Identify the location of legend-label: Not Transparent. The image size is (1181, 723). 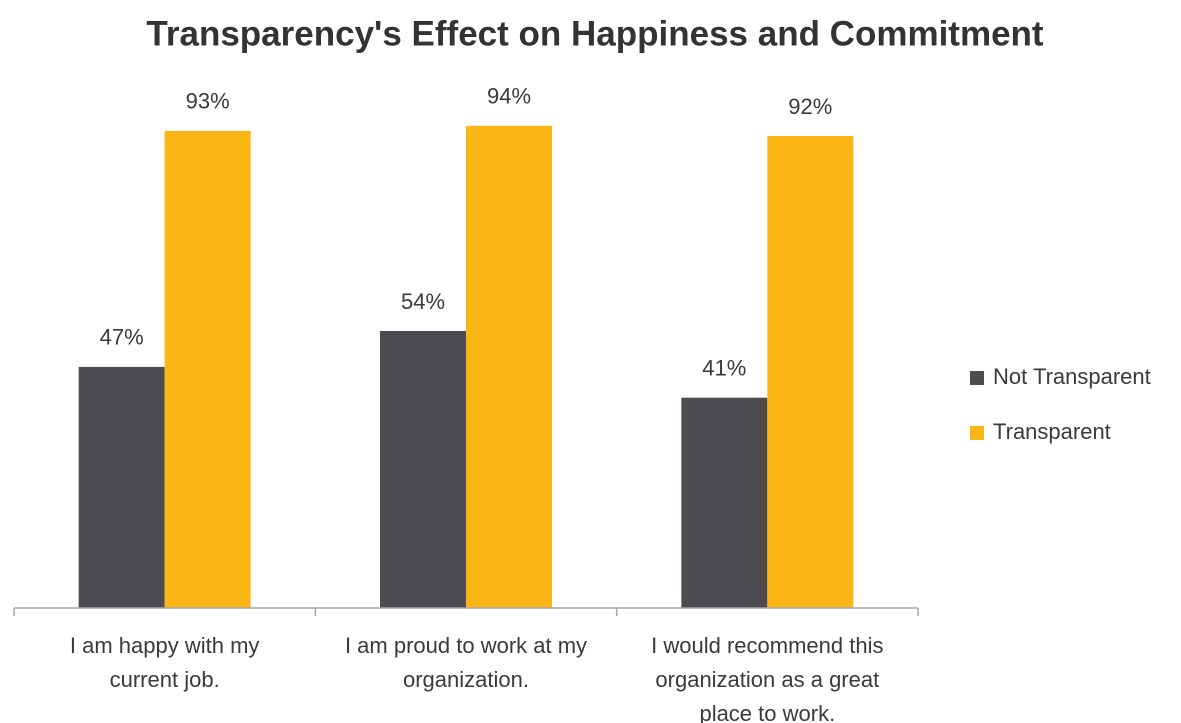
(1072, 376).